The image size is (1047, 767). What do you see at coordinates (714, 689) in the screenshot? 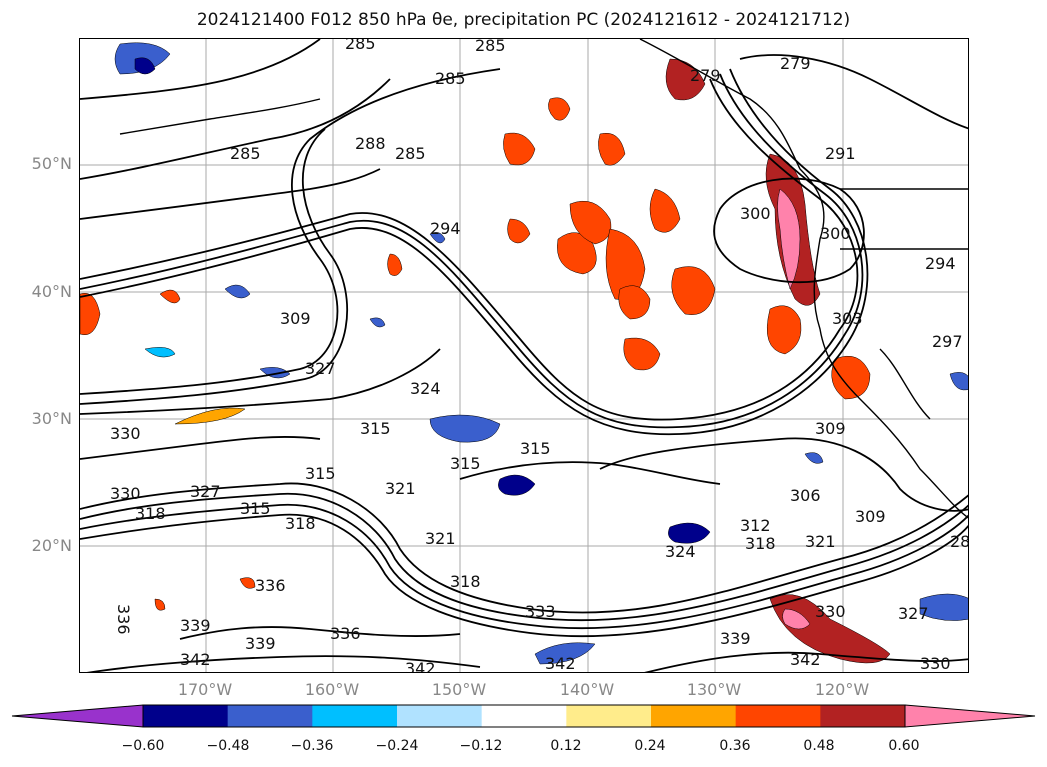
I see `lon-label-130w: 130°W` at bounding box center [714, 689].